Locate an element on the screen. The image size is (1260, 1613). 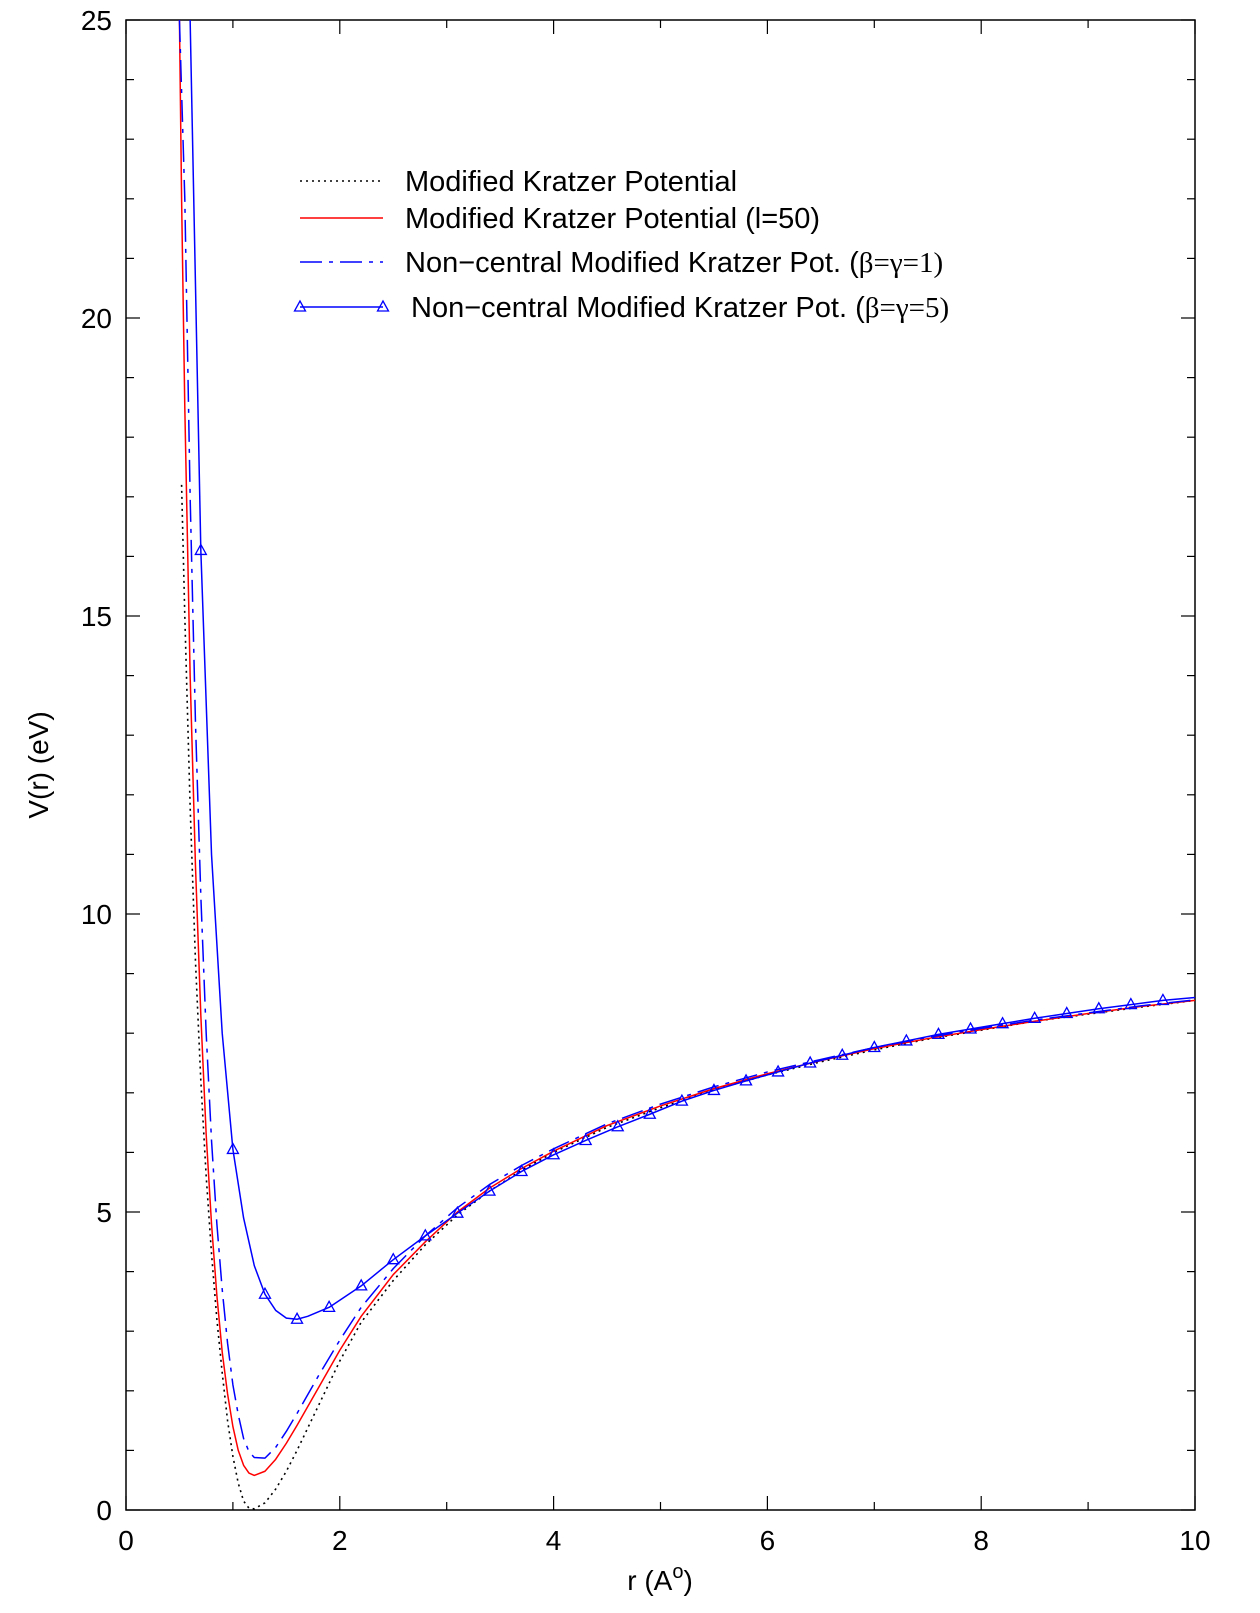
y-tick-label: 0 is located at coordinates (104, 1510).